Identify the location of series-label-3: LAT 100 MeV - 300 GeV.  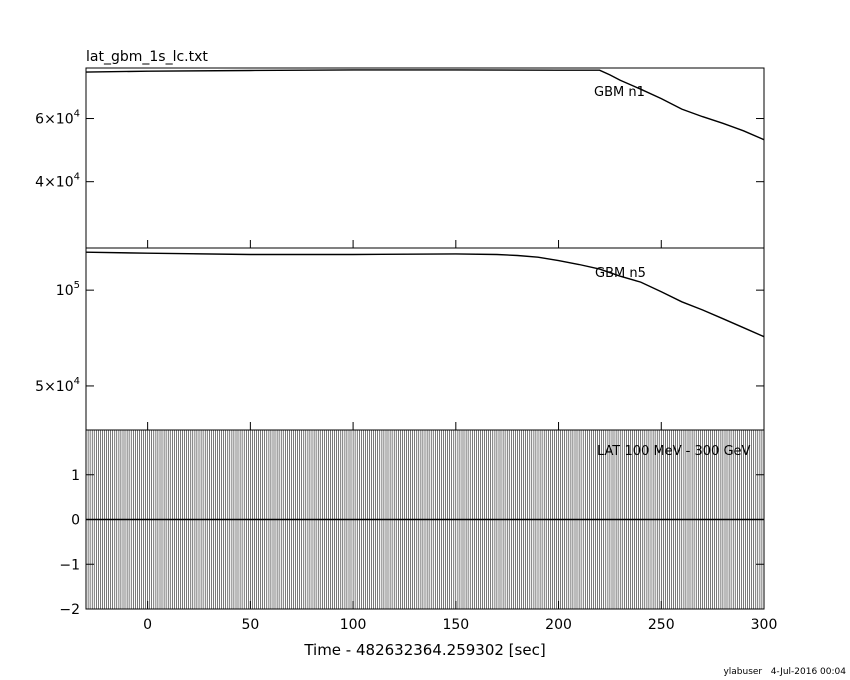
(674, 451).